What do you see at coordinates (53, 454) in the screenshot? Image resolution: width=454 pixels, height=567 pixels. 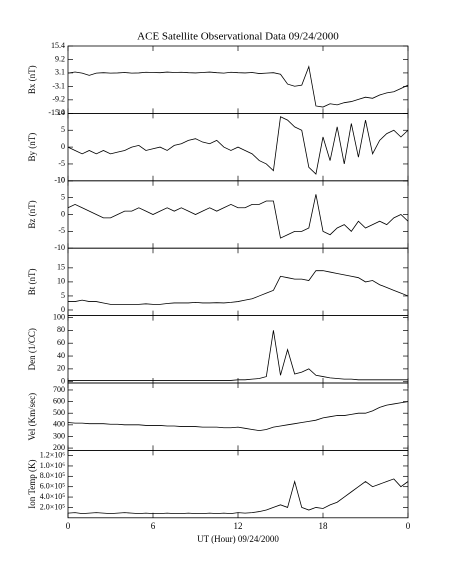 I see `y-tick-label: 1.2×10⁶` at bounding box center [53, 454].